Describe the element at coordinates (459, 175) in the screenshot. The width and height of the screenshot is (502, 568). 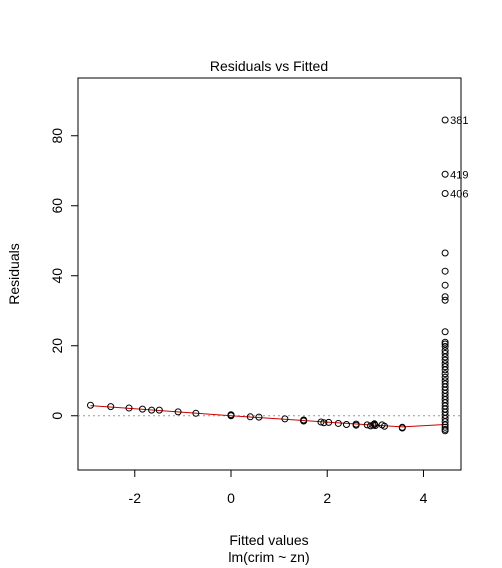
I see `point-label: 419` at that location.